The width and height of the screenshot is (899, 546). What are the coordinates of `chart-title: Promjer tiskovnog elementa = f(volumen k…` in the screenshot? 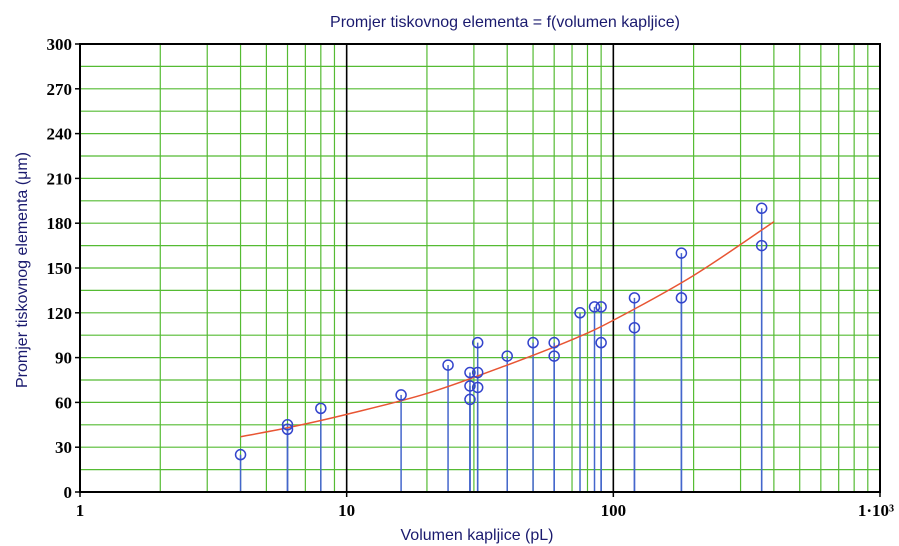 It's located at (505, 22).